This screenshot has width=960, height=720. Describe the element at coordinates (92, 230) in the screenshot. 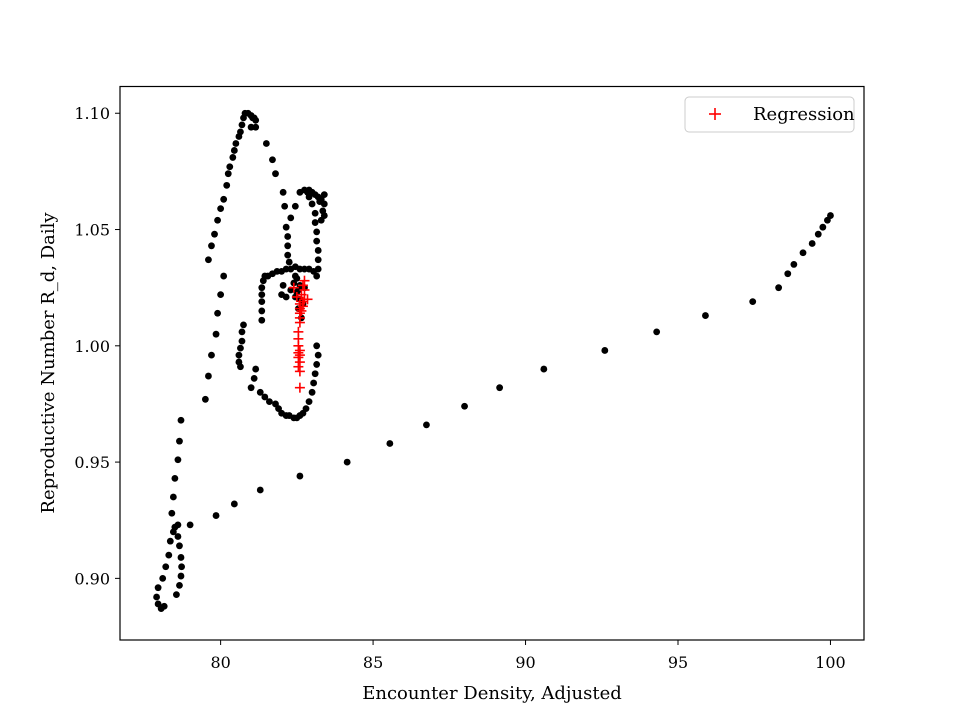

I see `y-tick-label: 1.05` at that location.